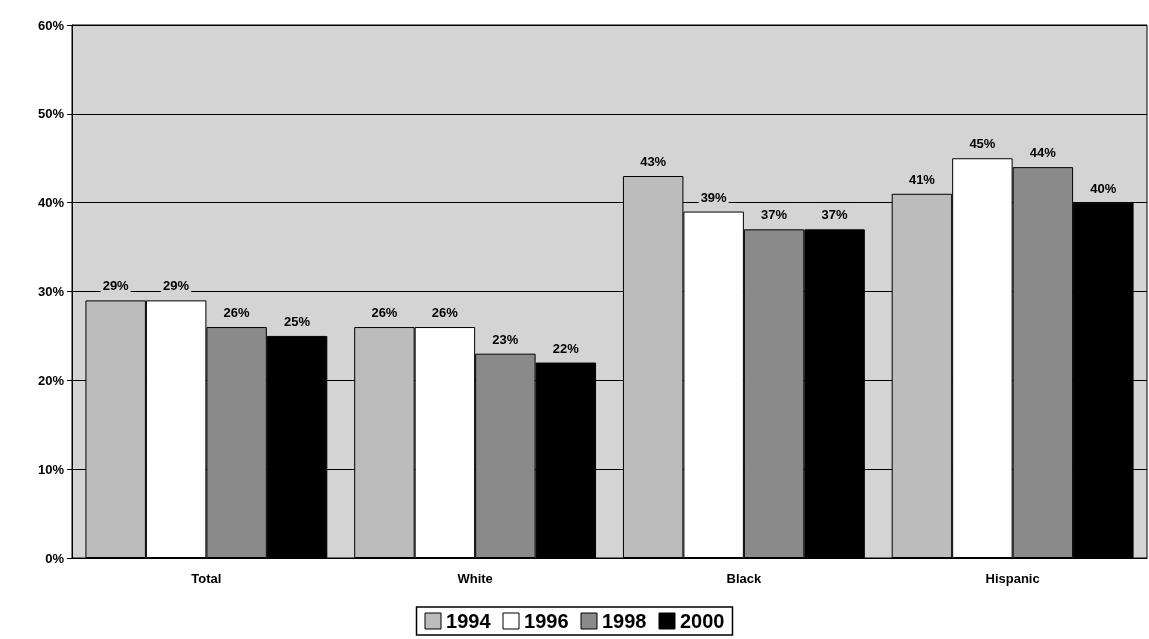 Image resolution: width=1149 pixels, height=639 pixels. What do you see at coordinates (744, 578) in the screenshot?
I see `x-tick-label: Black` at bounding box center [744, 578].